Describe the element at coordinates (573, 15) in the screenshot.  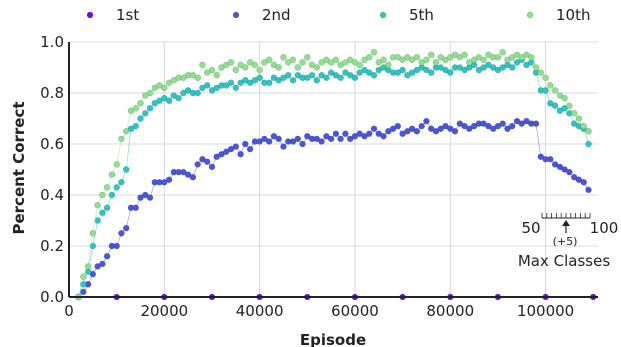
I see `legend-label: 10th` at that location.